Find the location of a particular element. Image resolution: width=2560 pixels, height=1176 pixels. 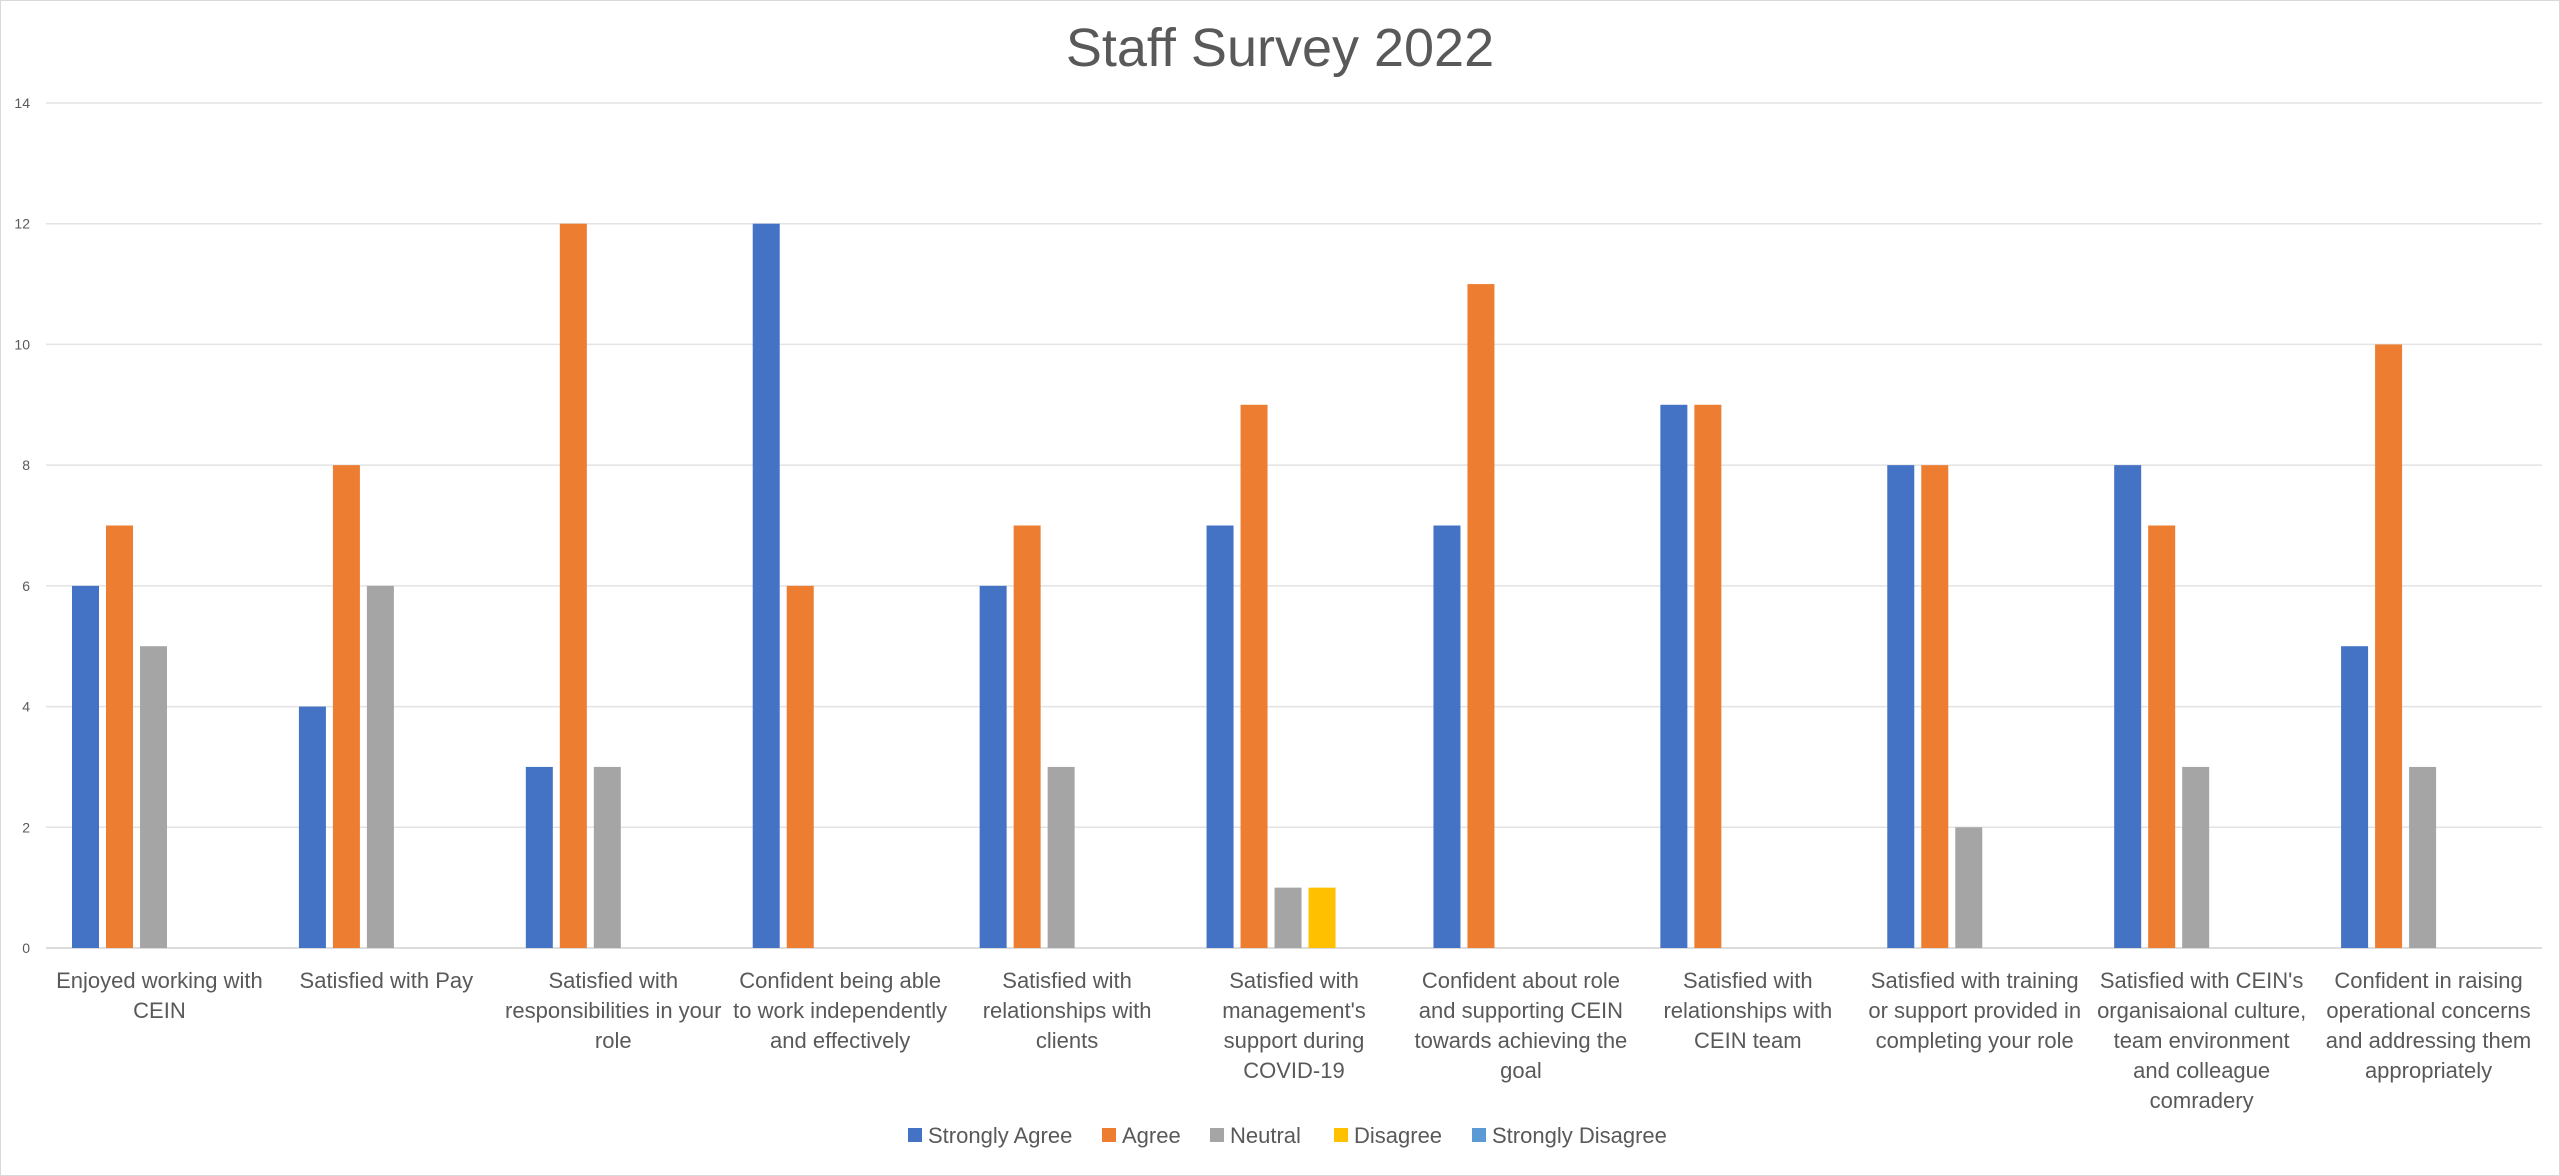

x-category-label: Enjoyed working with CEIN is located at coordinates (159, 995).